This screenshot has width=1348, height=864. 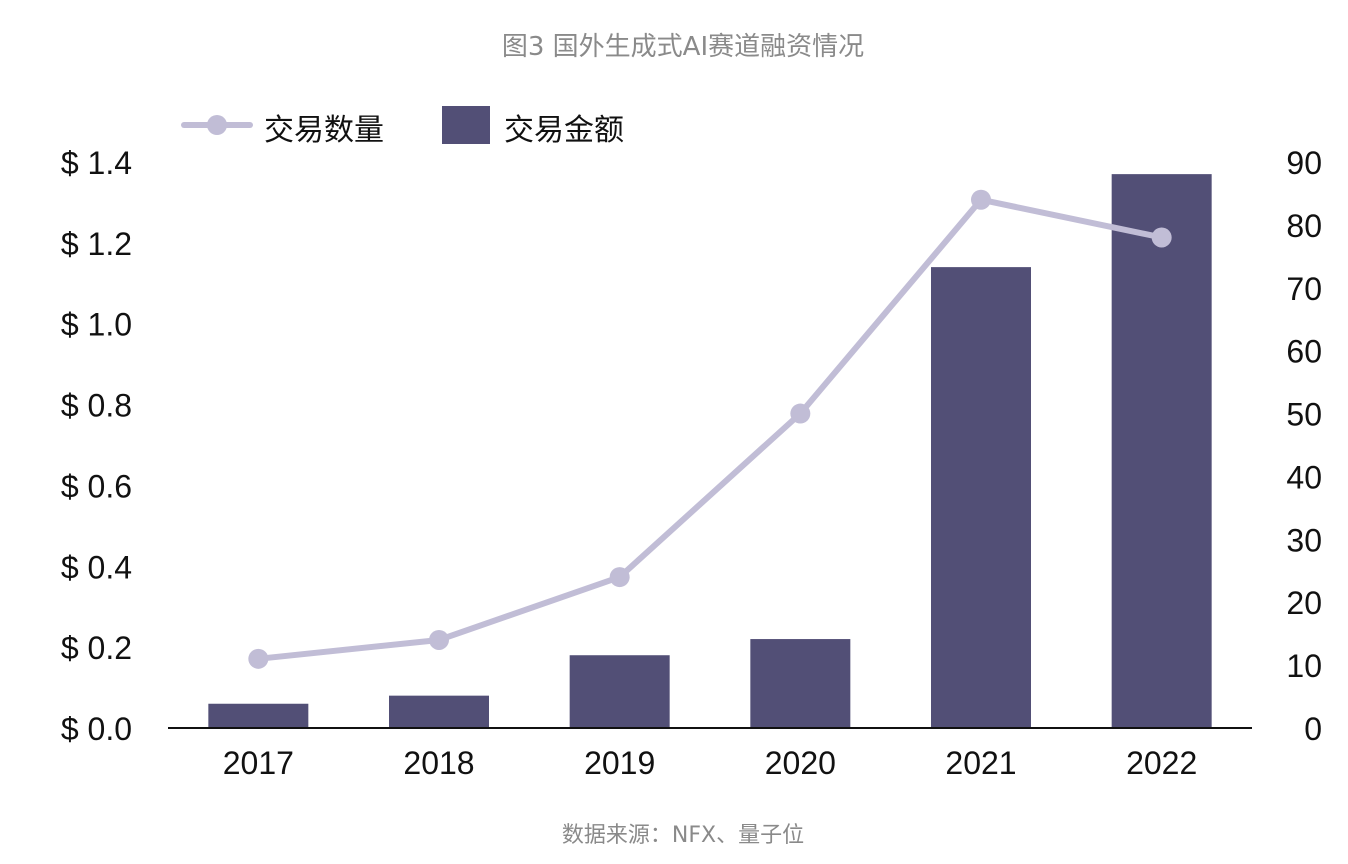 What do you see at coordinates (710, 763) in the screenshot?
I see `x-axis: 2017 2018 2019 2020 2021 2022` at bounding box center [710, 763].